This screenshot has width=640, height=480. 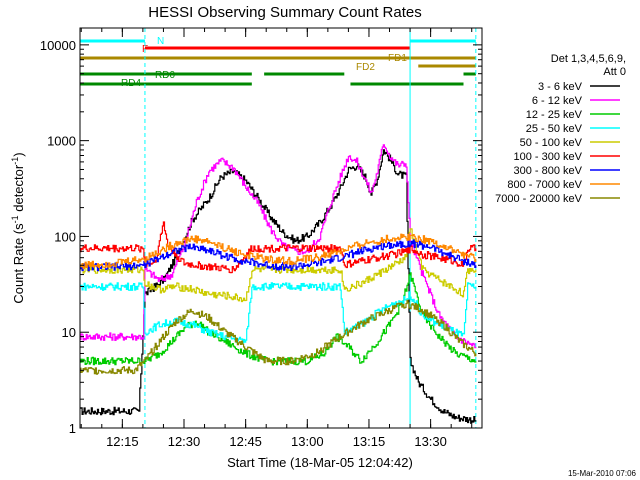 What do you see at coordinates (369, 441) in the screenshot?
I see `x-tick-label: 13:15` at bounding box center [369, 441].